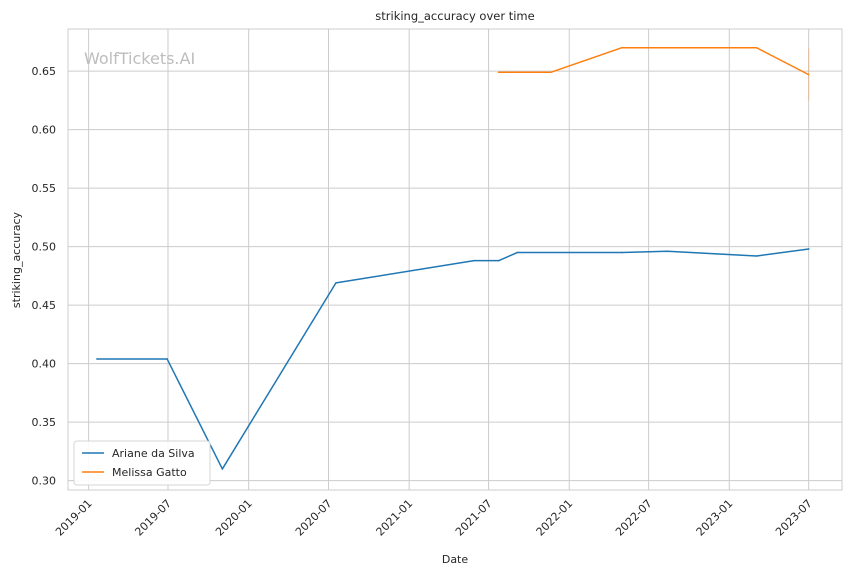 The width and height of the screenshot is (852, 575). What do you see at coordinates (455, 559) in the screenshot?
I see `x-axis-label: Date` at bounding box center [455, 559].